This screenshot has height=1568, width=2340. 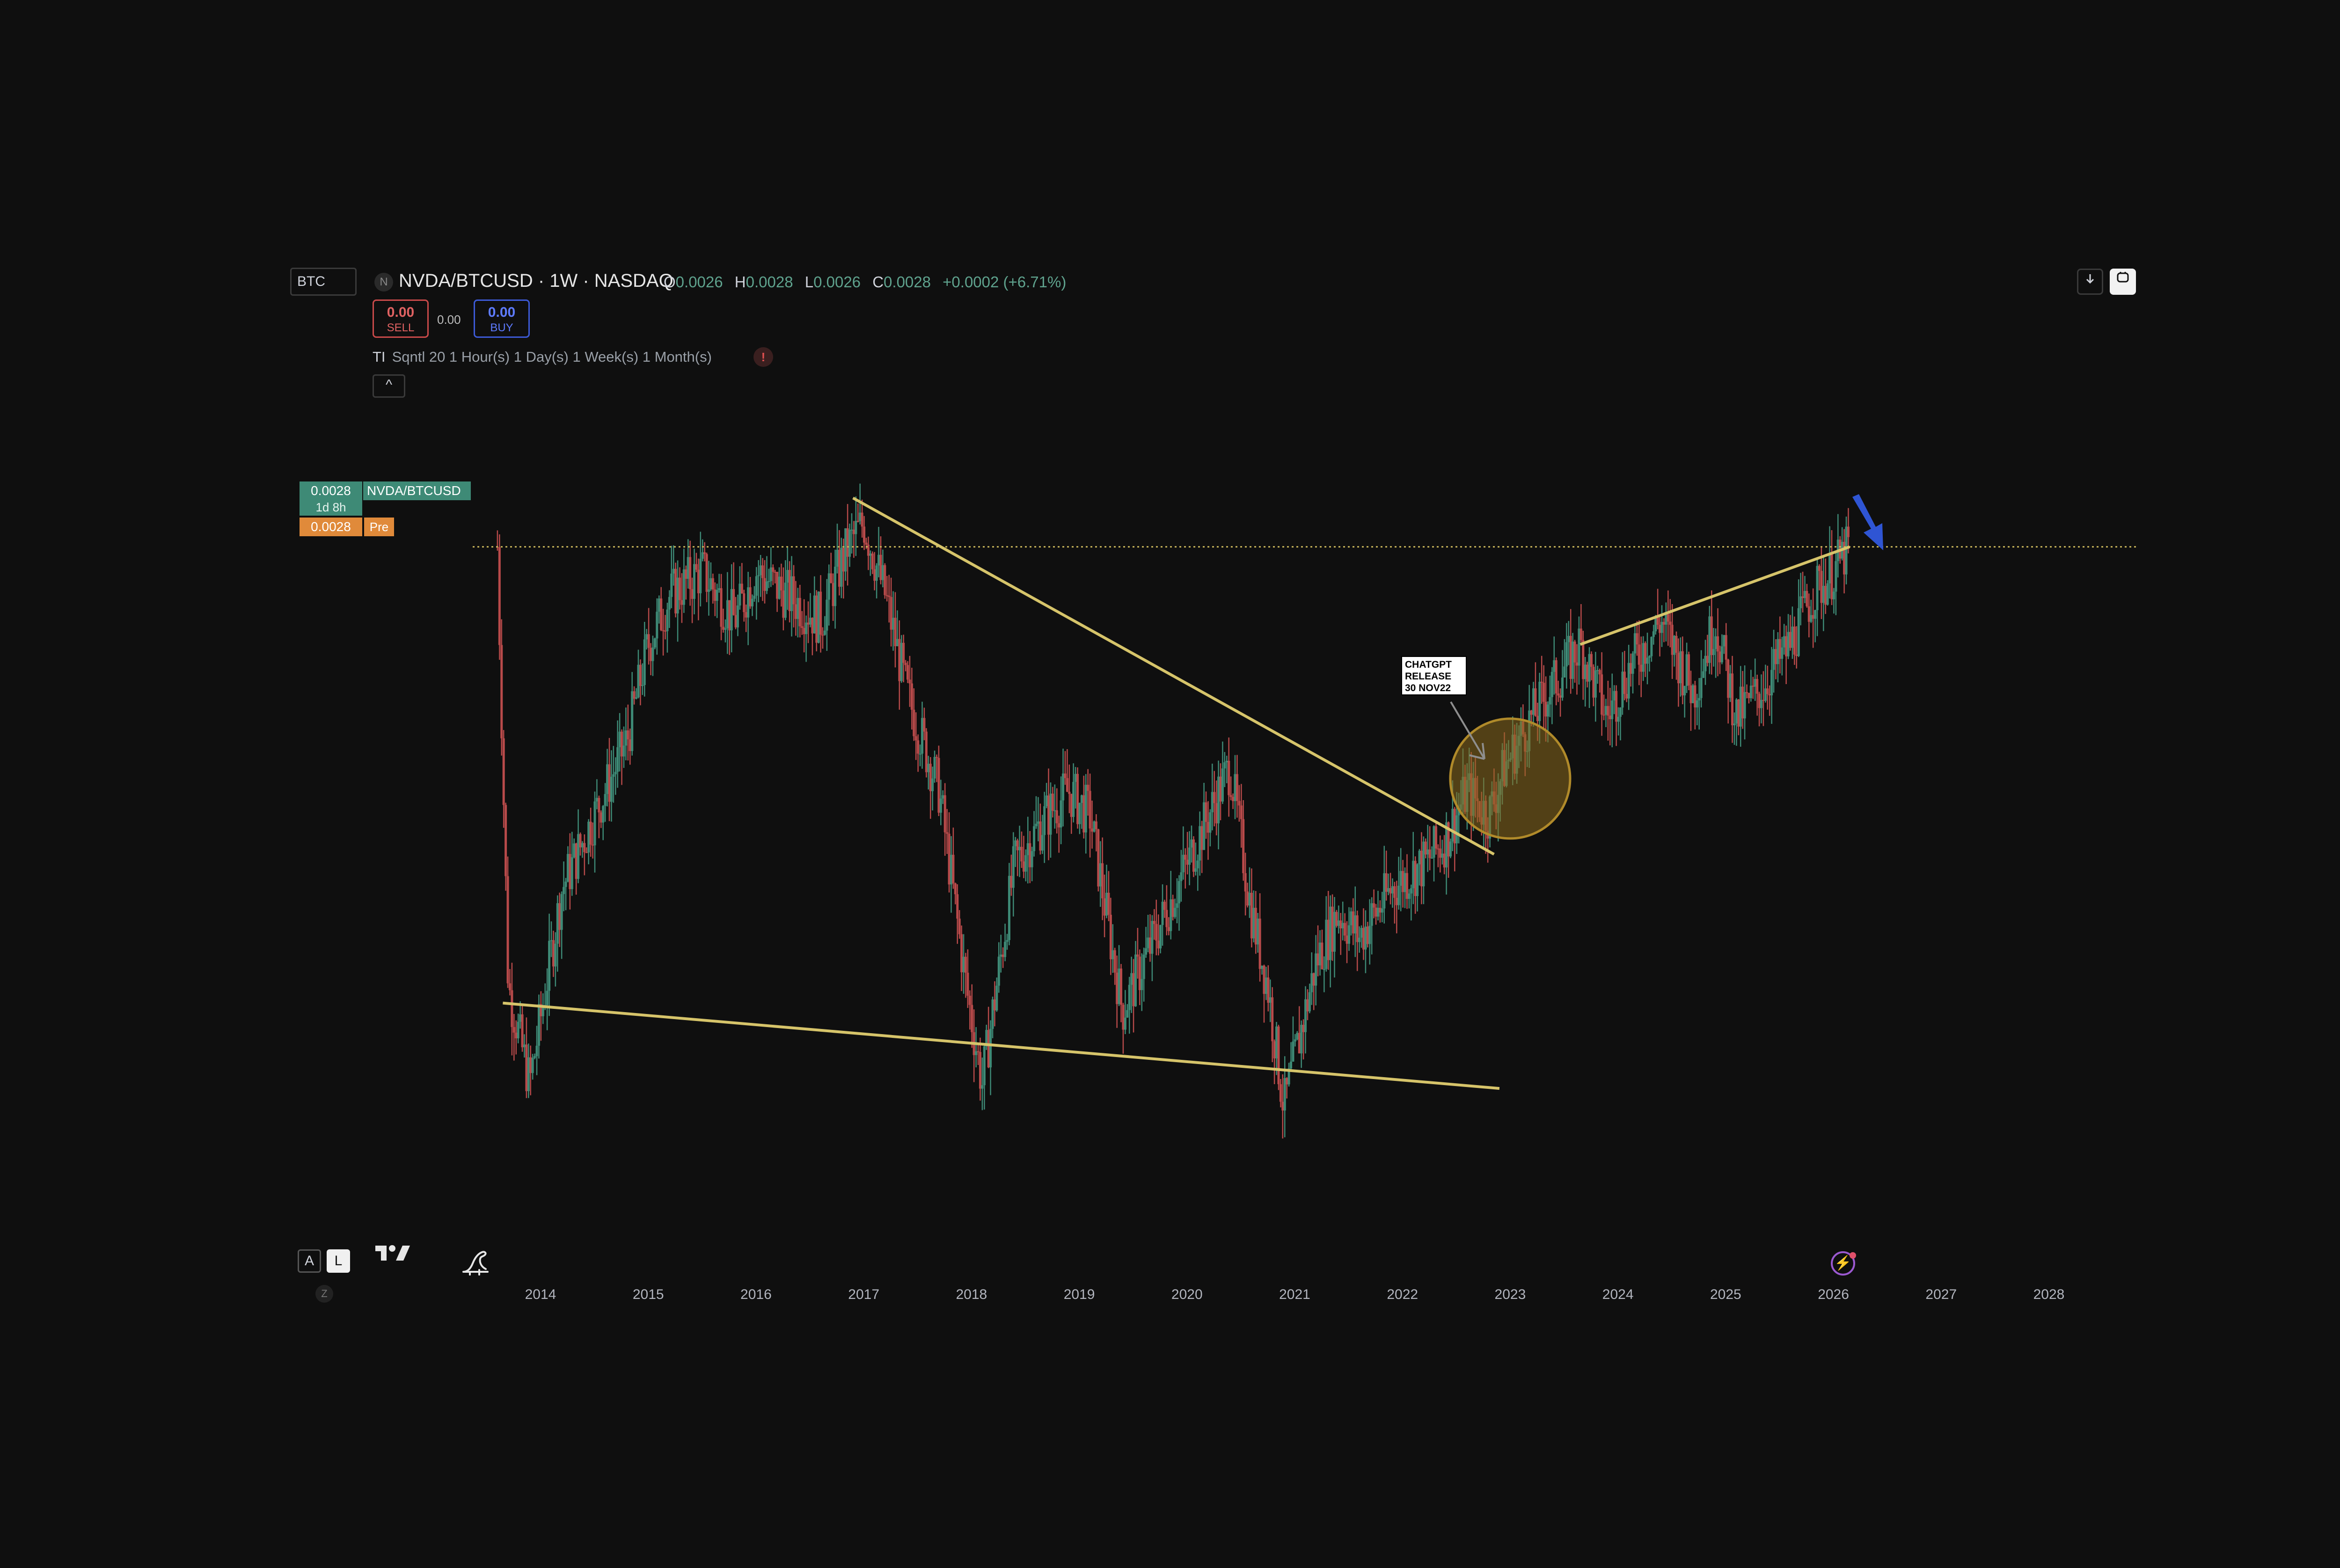 I want to click on premarket-tag: Pre, so click(x=379, y=527).